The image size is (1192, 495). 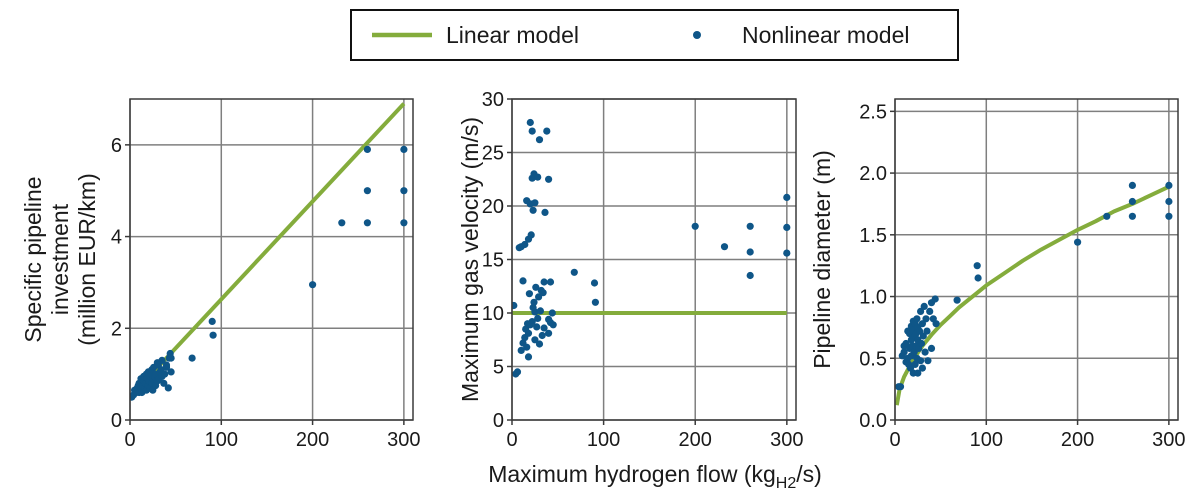 I want to click on legend-nonlinear-label: Nonlinear model, so click(x=825, y=35).